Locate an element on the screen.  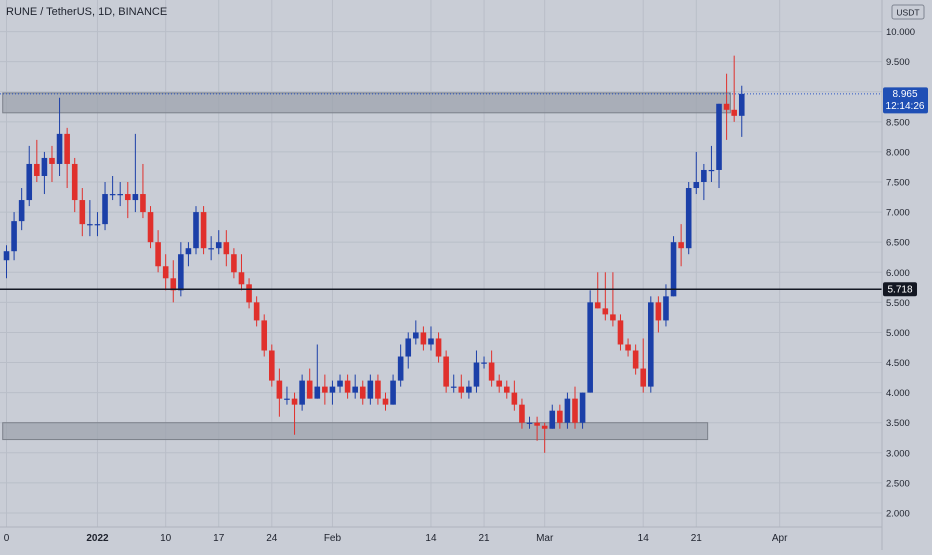
price-tick-label: 3.500 is located at coordinates (898, 423).